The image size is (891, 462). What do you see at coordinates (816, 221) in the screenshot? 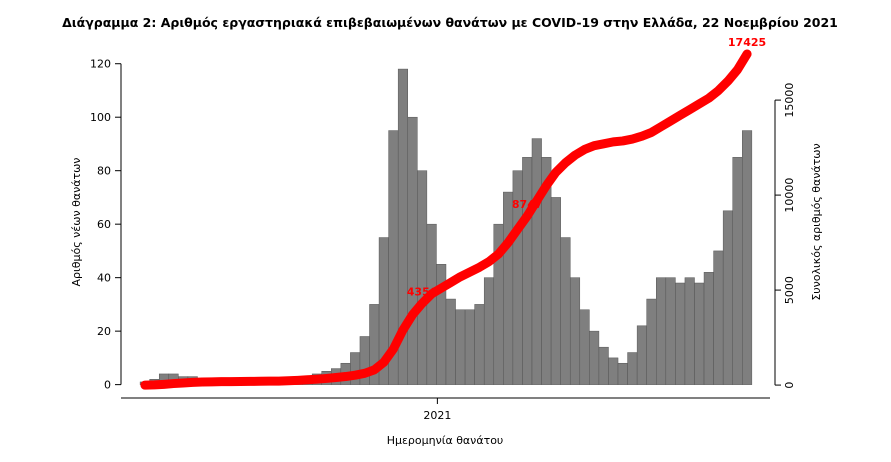
I see `y2-axis-title: Συνολικός αριθμός θανάτων` at bounding box center [816, 221].